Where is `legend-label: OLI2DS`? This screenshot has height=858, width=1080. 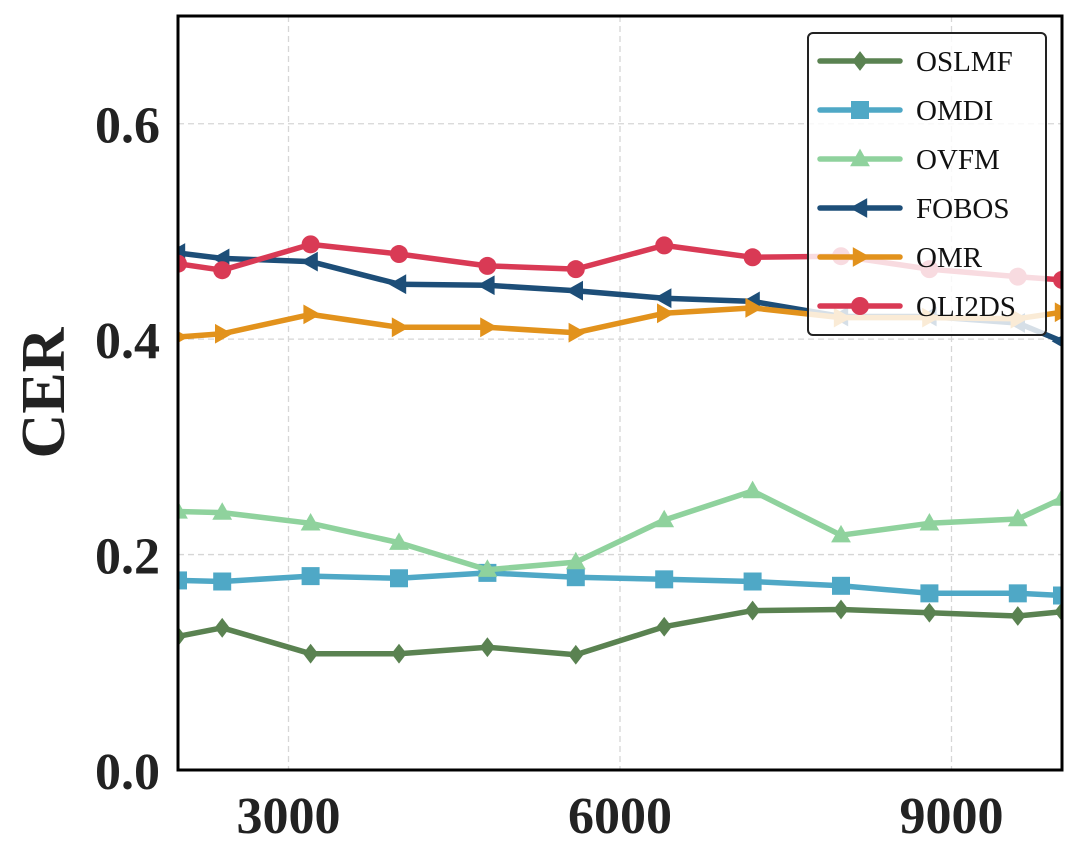
legend-label: OLI2DS is located at coordinates (966, 307).